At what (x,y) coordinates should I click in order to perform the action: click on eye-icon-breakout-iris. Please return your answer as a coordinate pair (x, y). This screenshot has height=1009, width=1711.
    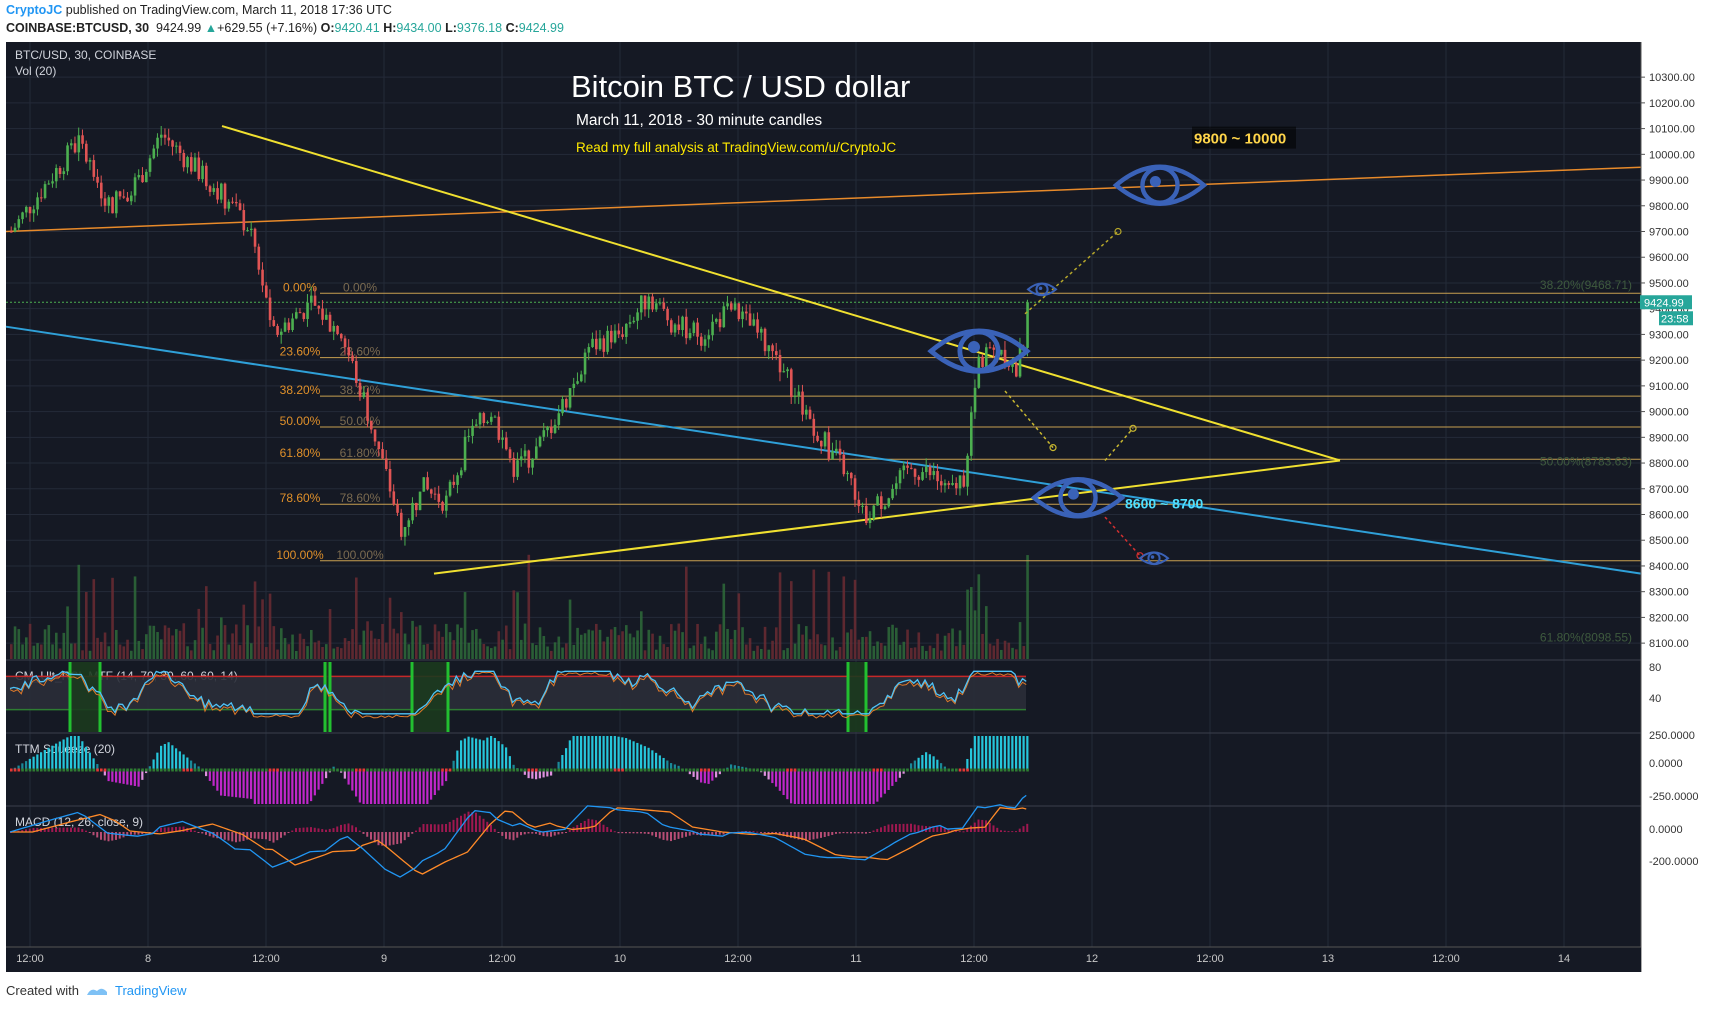
    Looking at the image, I should click on (979, 351).